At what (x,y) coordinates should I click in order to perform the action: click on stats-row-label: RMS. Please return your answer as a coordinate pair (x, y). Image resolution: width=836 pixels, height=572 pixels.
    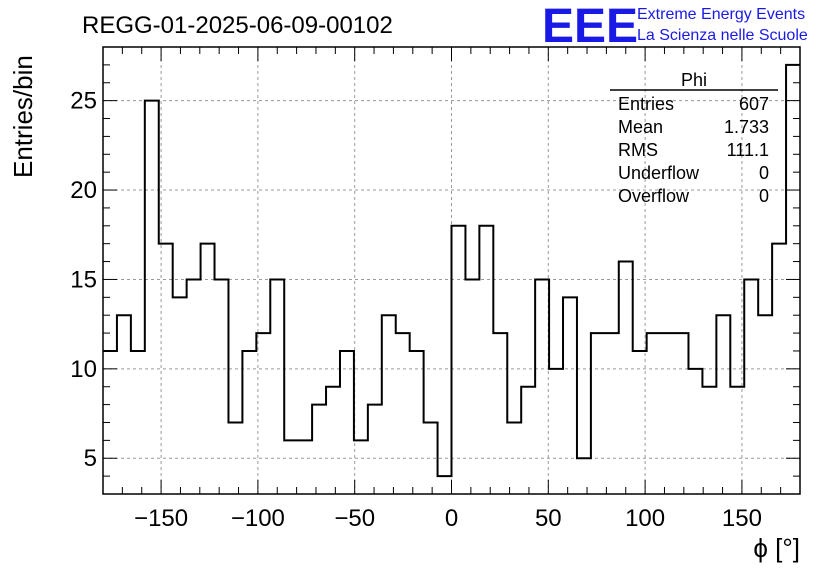
    Looking at the image, I should click on (638, 150).